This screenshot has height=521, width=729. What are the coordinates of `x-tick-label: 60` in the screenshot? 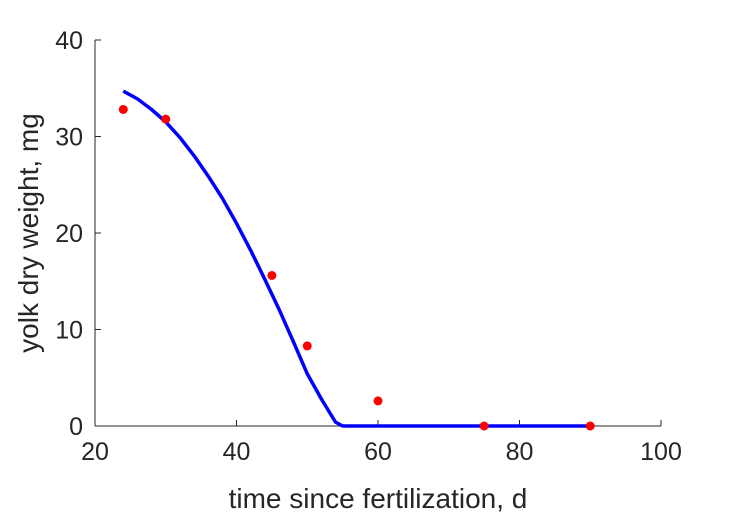 It's located at (378, 452).